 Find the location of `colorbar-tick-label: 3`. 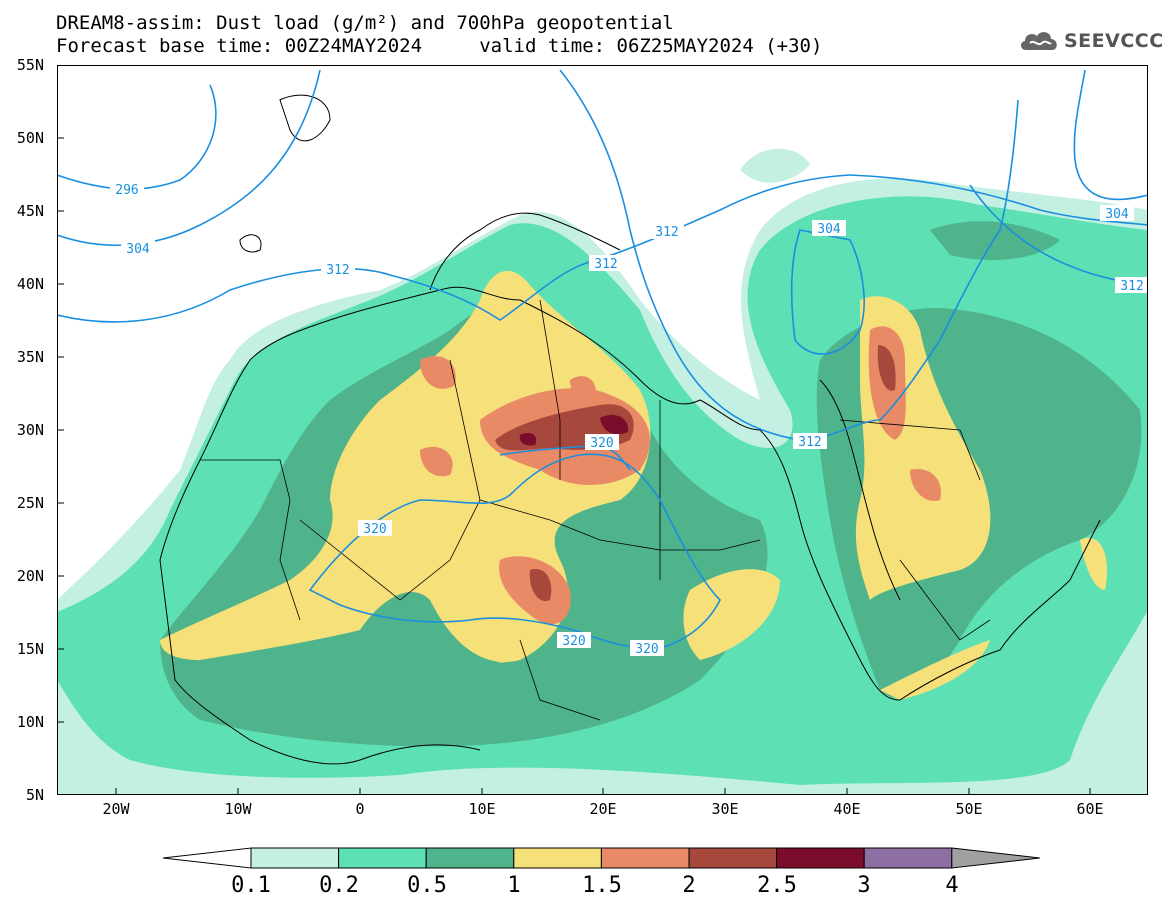

colorbar-tick-label: 3 is located at coordinates (864, 885).